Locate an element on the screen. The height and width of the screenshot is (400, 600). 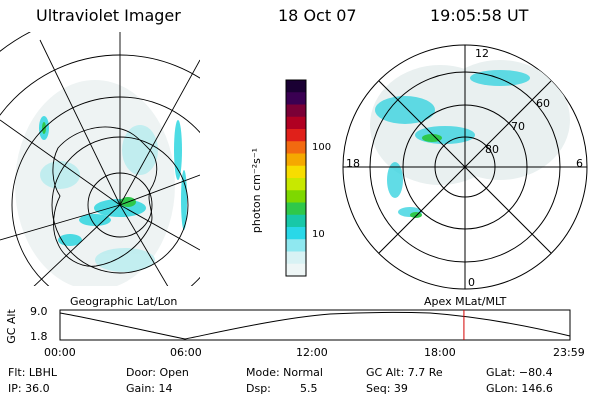
apex-caption: Apex MLat/MLT is located at coordinates (465, 301).